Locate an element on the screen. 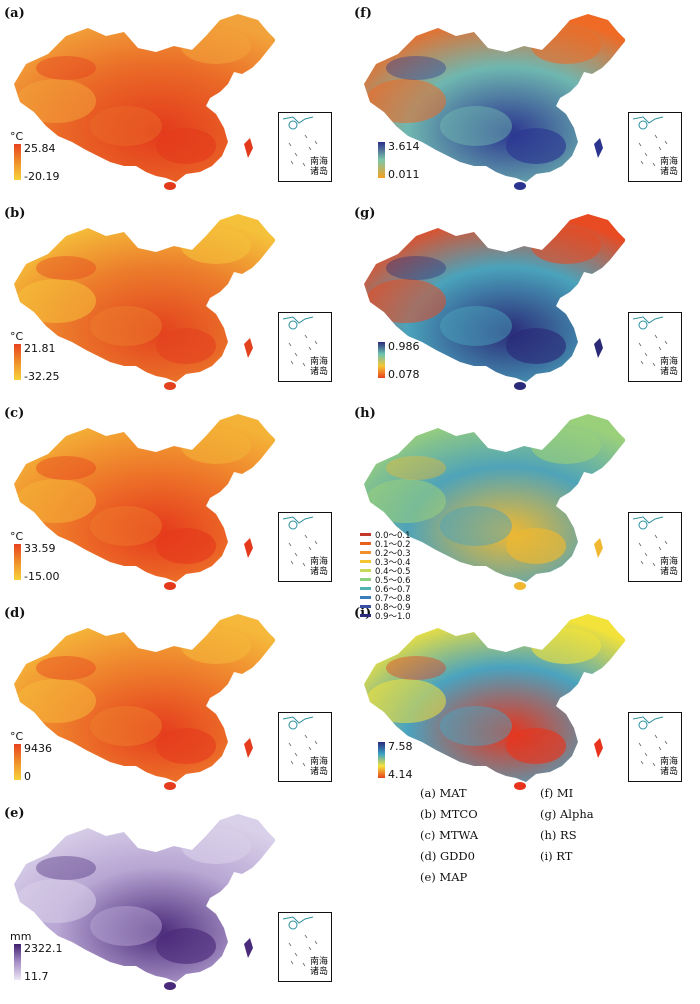  class-legend-item: 0.4～0.5 is located at coordinates (385, 571).